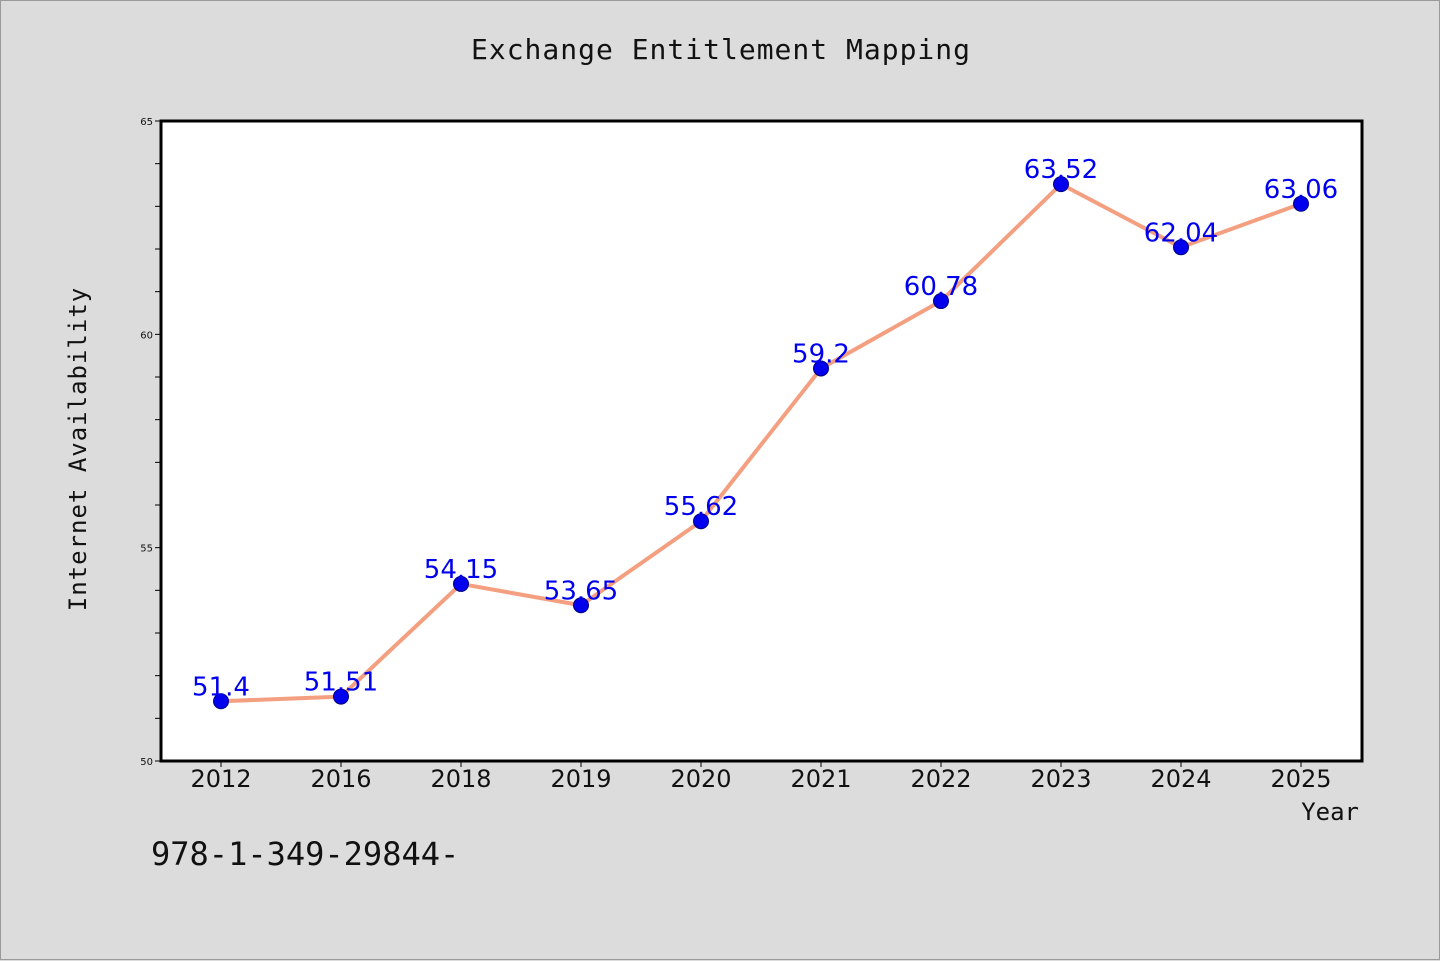  What do you see at coordinates (701, 507) in the screenshot?
I see `data-label: 55.62` at bounding box center [701, 507].